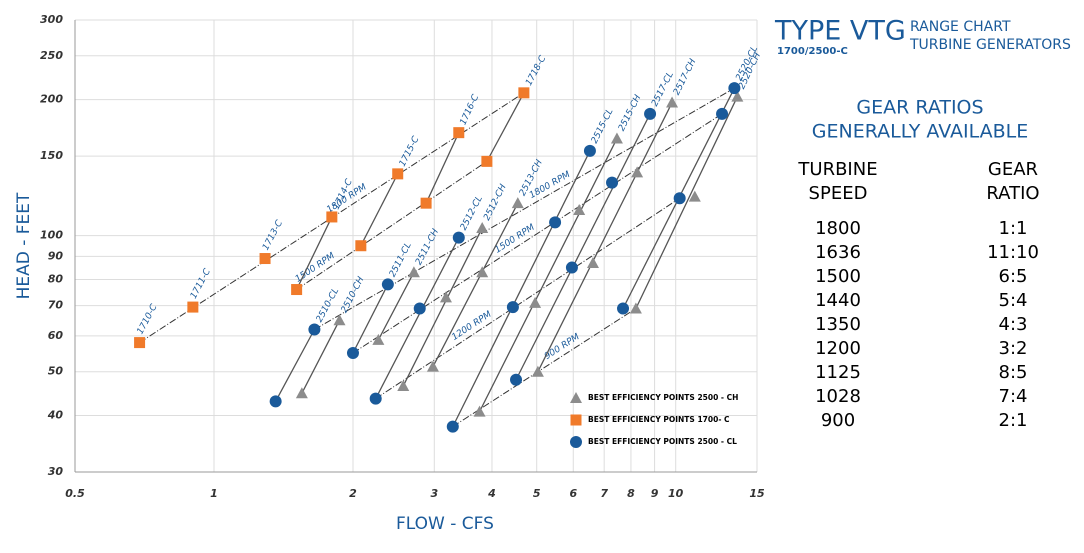 The height and width of the screenshot is (553, 1084). Describe the element at coordinates (75, 493) in the screenshot. I see `x-tick-label: 0.5` at that location.